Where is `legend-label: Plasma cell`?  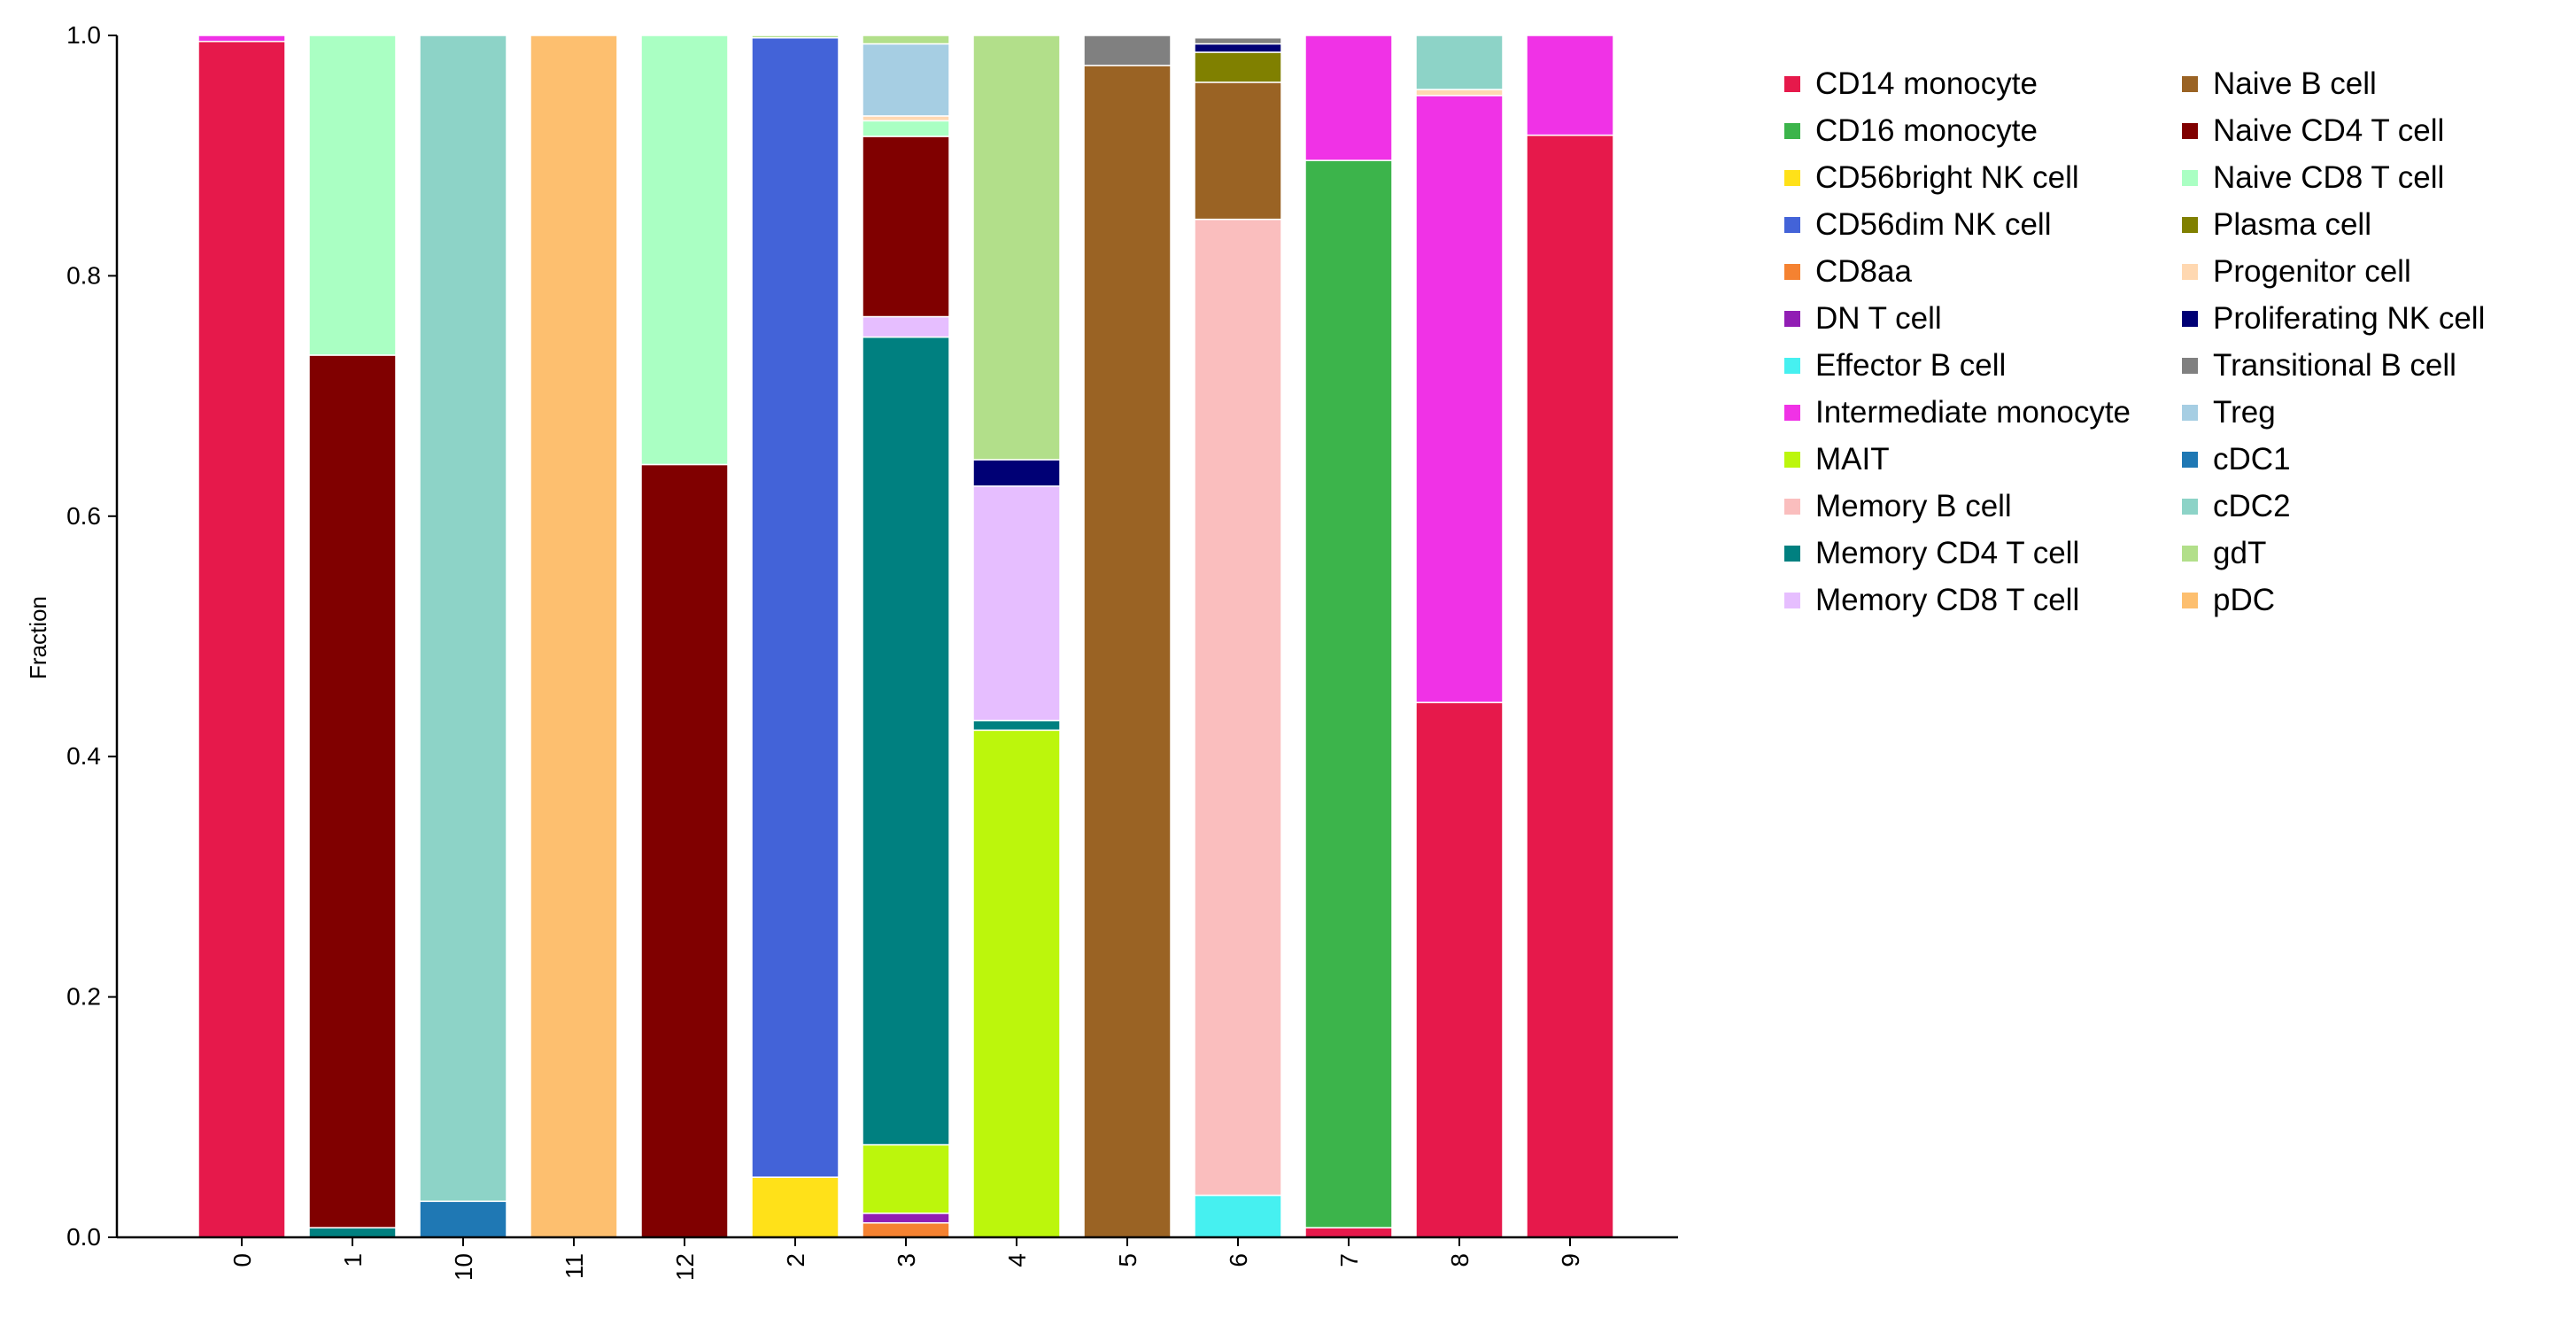 legend-label: Plasma cell is located at coordinates (2292, 225).